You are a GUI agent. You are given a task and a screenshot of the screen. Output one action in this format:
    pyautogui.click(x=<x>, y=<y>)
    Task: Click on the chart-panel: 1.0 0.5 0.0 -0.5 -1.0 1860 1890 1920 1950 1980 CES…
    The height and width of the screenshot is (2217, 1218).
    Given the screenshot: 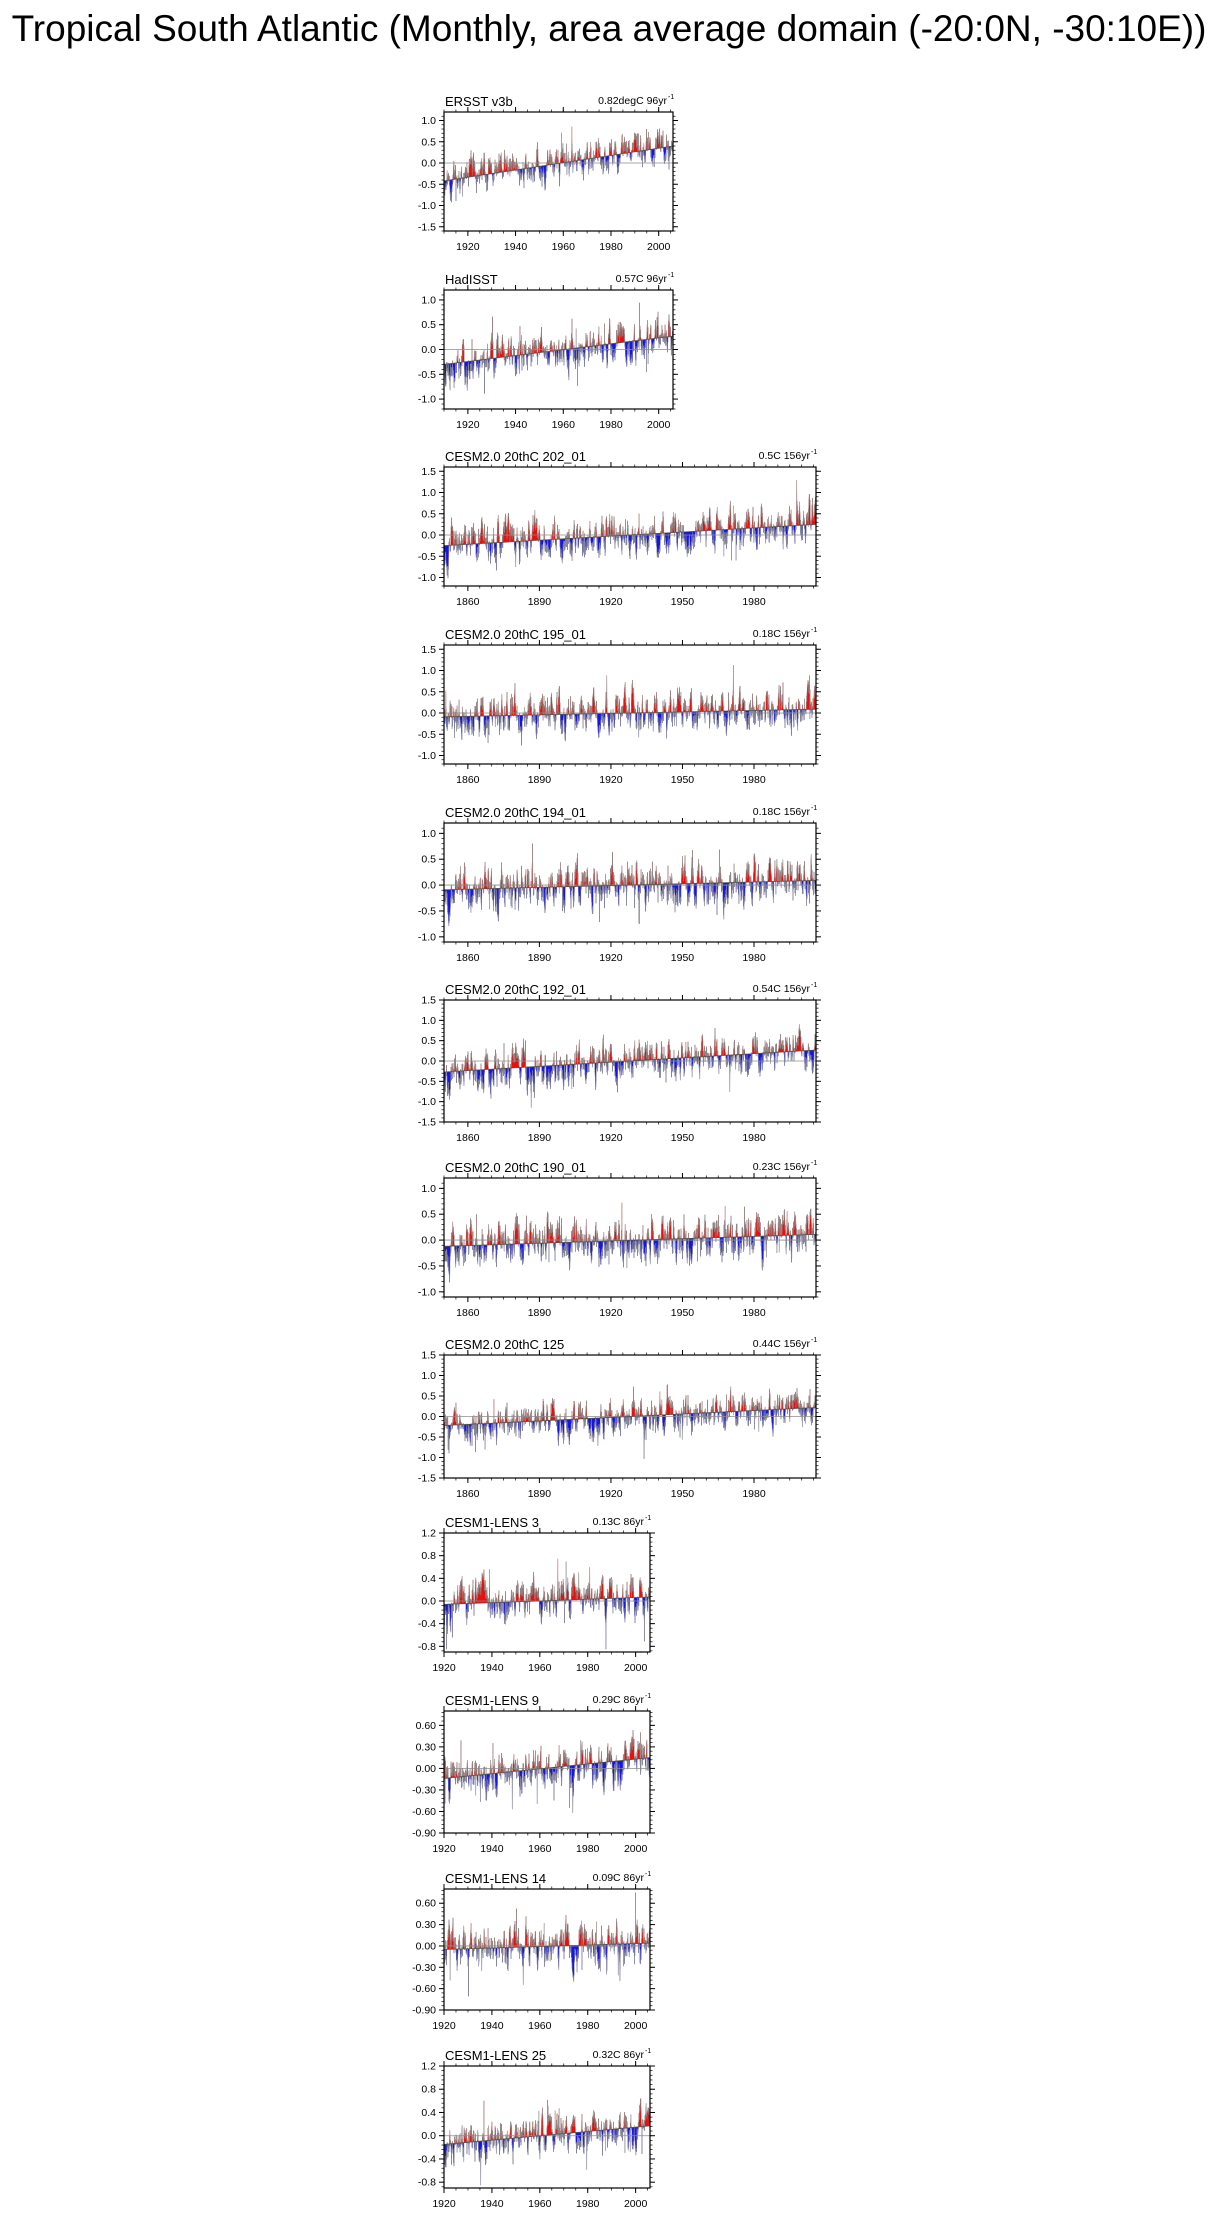 What is the action you would take?
    pyautogui.click(x=619, y=1239)
    